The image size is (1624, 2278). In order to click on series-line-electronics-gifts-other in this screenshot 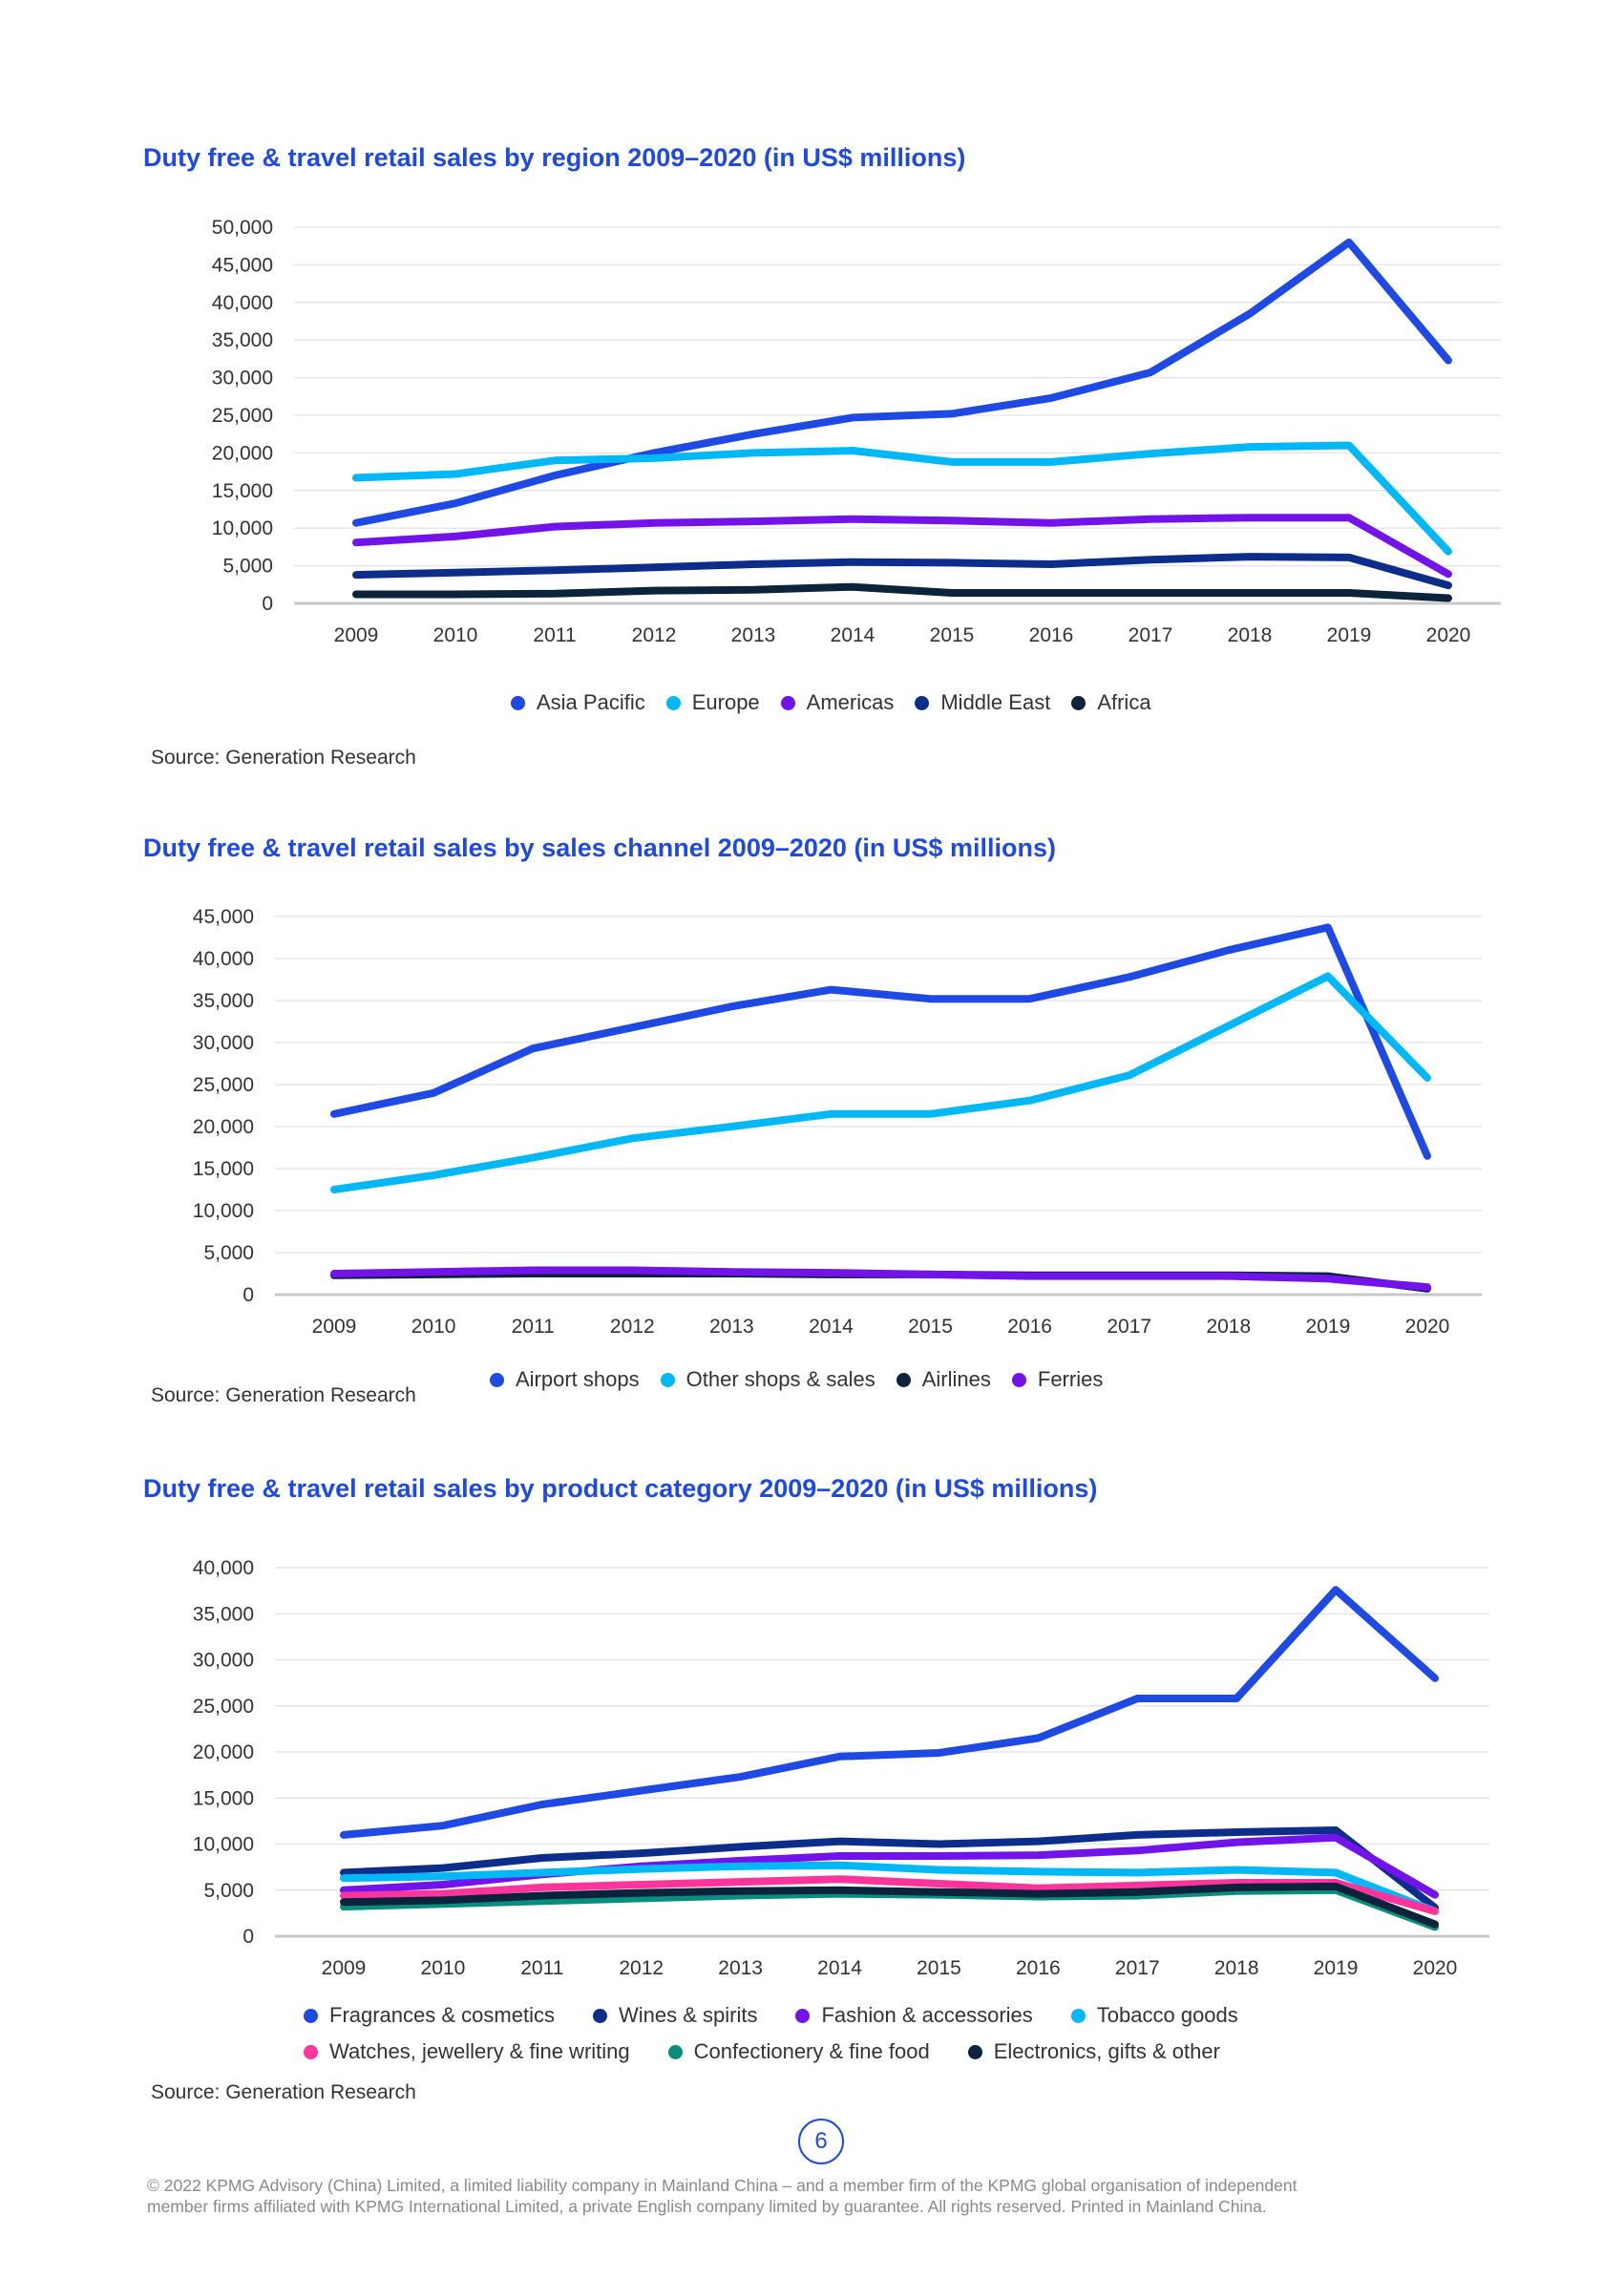, I will do `click(889, 1905)`.